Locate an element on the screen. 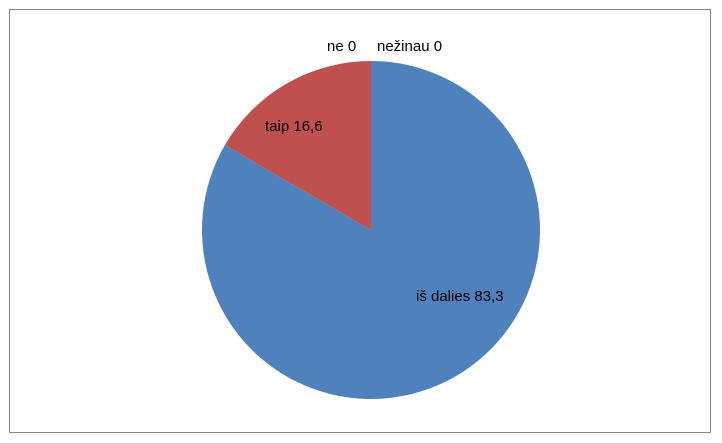 The height and width of the screenshot is (443, 722). pie-slice-taip is located at coordinates (297, 145).